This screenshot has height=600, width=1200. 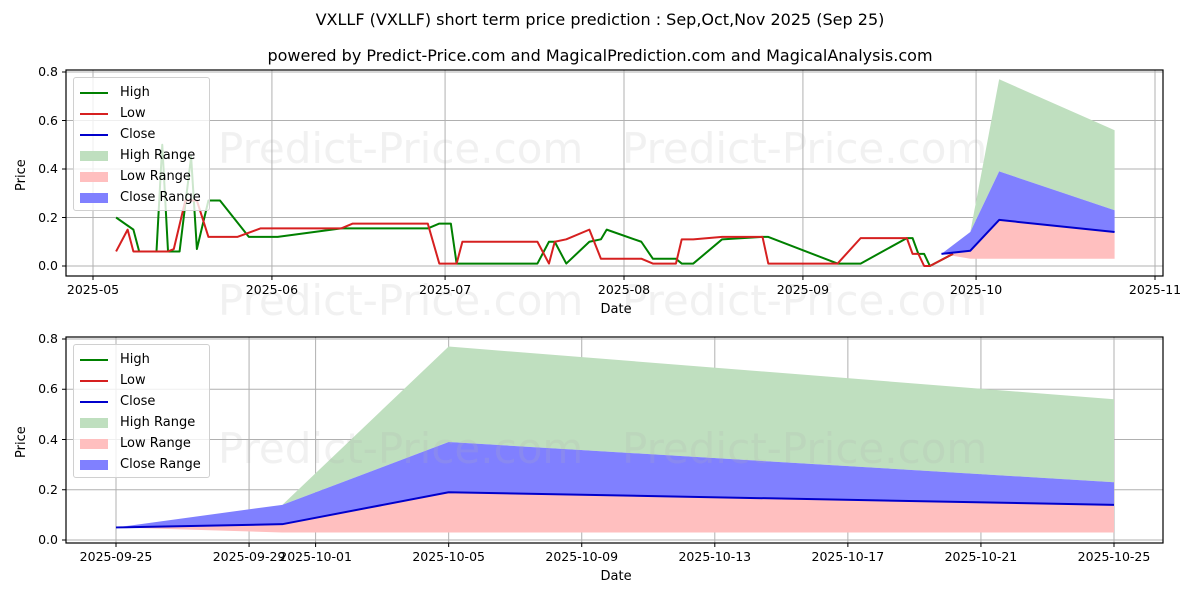 What do you see at coordinates (848, 556) in the screenshot?
I see `x-tick-label: 2025-10-17` at bounding box center [848, 556].